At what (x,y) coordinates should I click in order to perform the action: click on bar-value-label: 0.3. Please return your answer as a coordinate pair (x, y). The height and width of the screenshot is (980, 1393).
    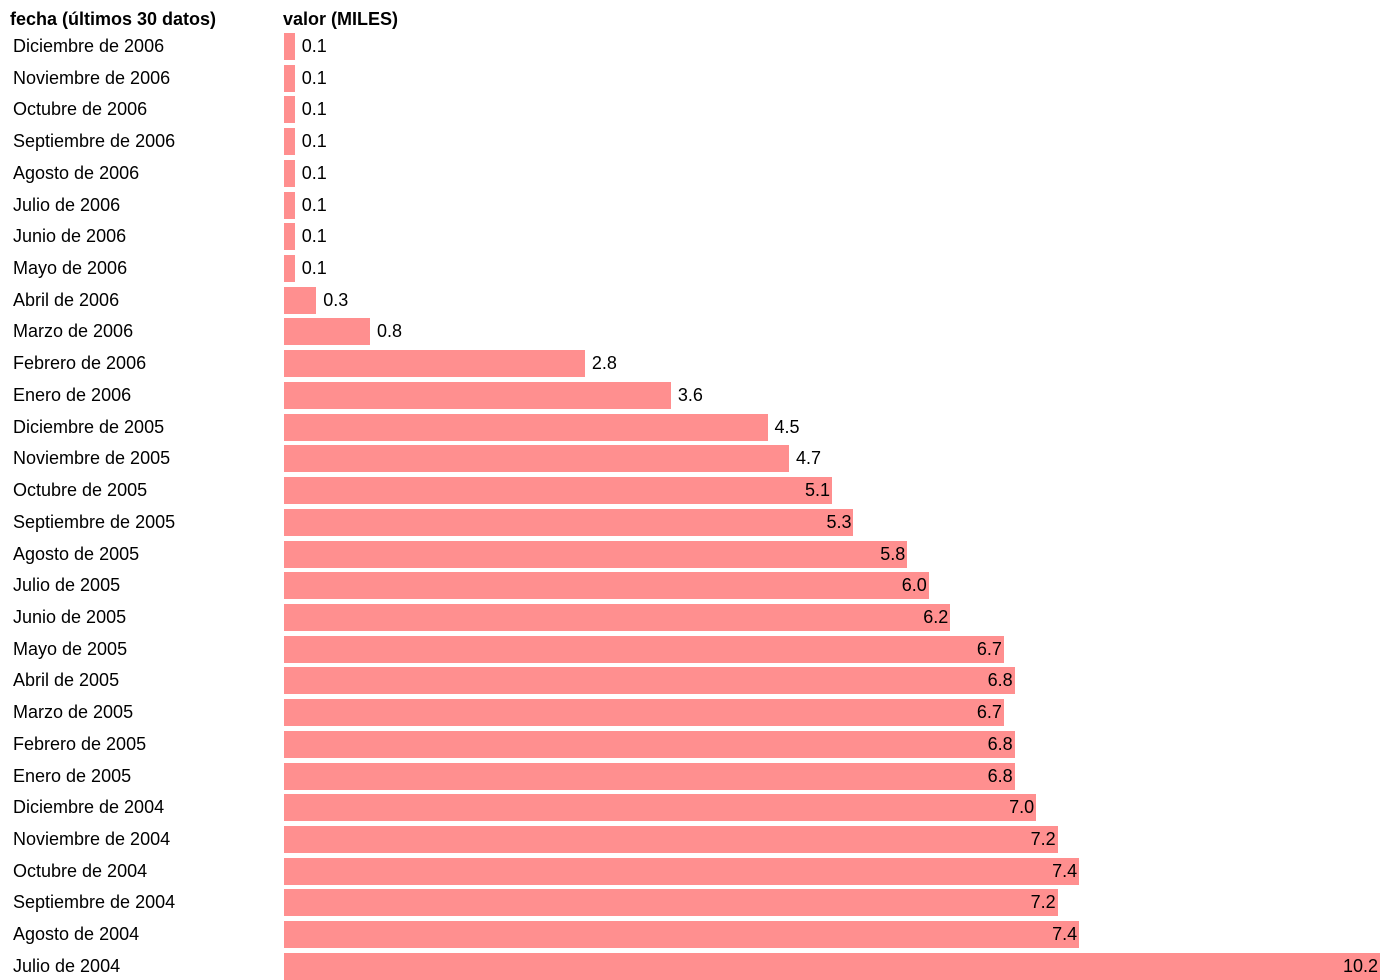
    Looking at the image, I should click on (336, 299).